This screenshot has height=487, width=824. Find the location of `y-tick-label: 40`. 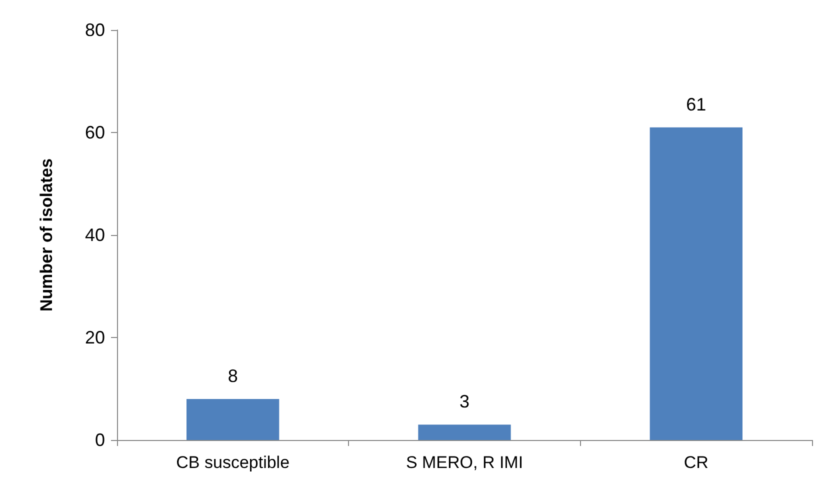

y-tick-label: 40 is located at coordinates (94, 235).